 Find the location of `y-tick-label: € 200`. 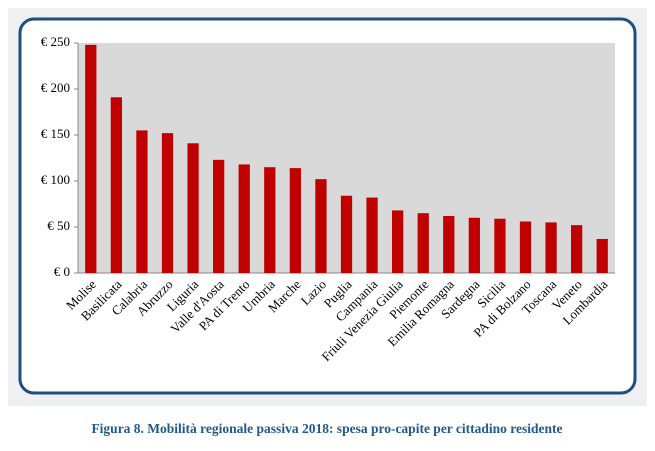

y-tick-label: € 200 is located at coordinates (55, 87).